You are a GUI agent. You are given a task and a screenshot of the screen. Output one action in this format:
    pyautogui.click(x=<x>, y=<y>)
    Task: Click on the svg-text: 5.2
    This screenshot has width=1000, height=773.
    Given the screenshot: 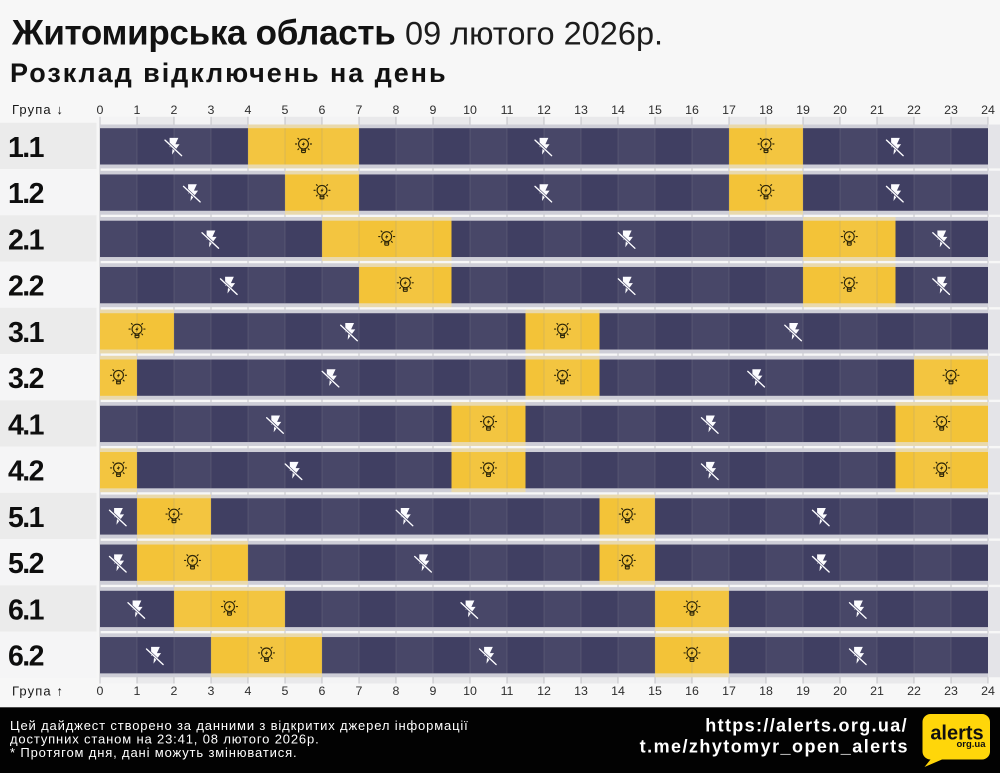 What is the action you would take?
    pyautogui.click(x=26, y=564)
    